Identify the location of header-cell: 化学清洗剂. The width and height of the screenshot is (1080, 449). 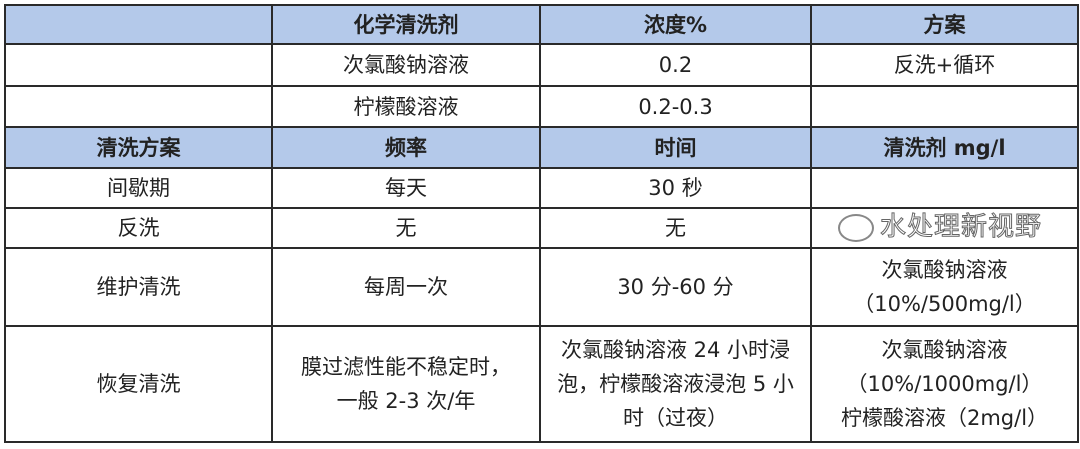
(406, 24).